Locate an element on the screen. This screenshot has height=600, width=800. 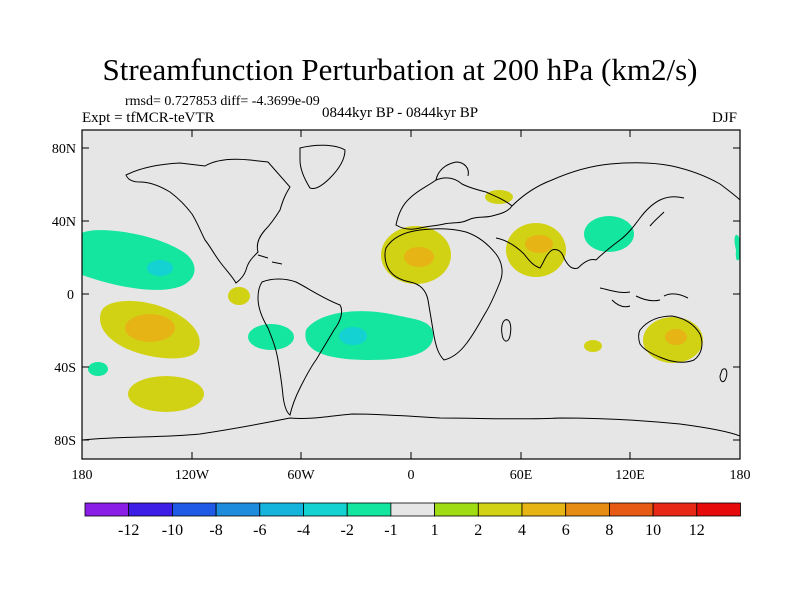
colorbar-label: -1 is located at coordinates (390, 530).